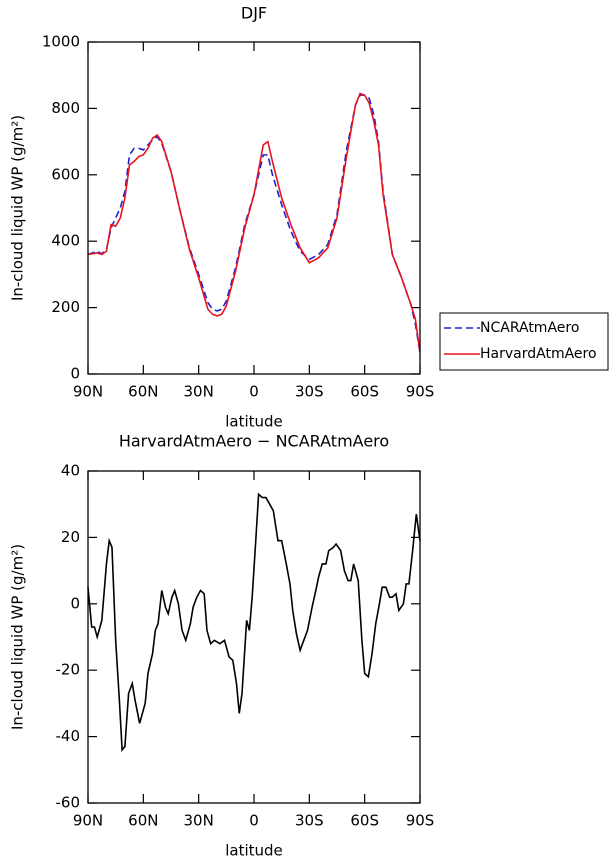 This screenshot has width=616, height=866. I want to click on y-tick-label: 400, so click(65, 241).